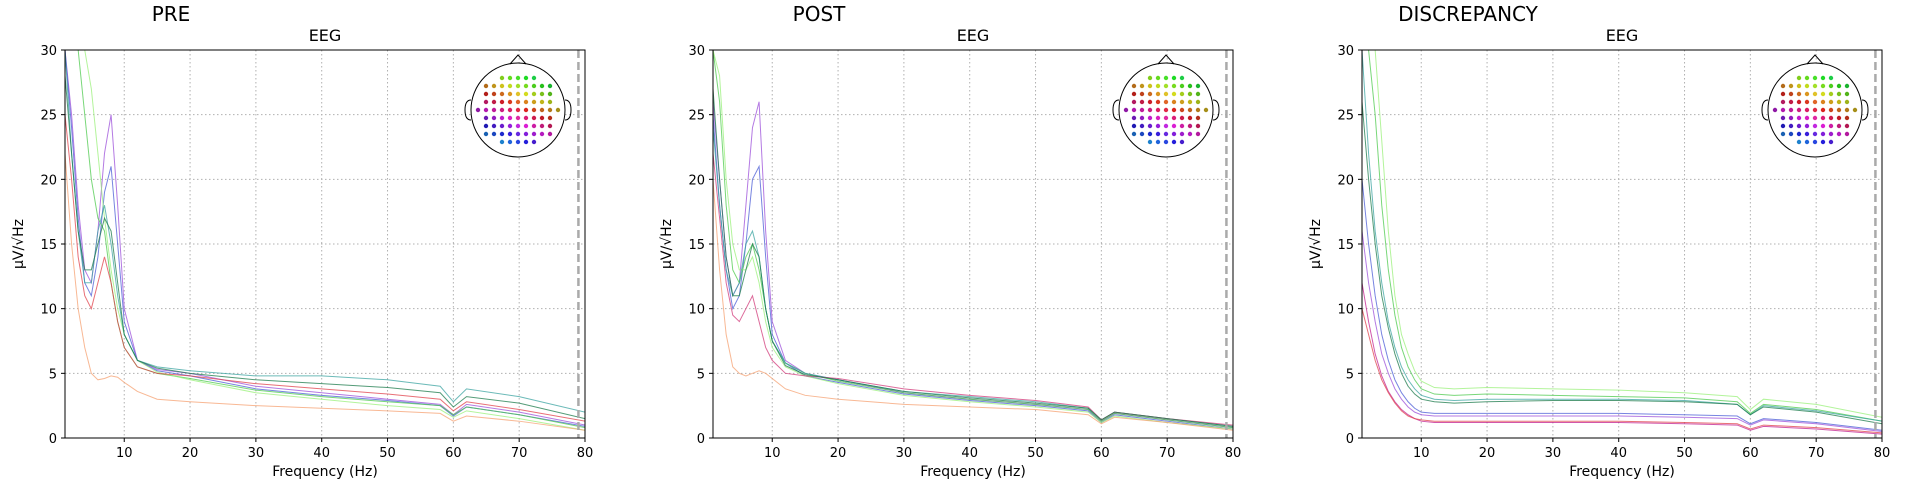 Image resolution: width=1920 pixels, height=484 pixels. Describe the element at coordinates (696, 245) in the screenshot. I see `y-tick-label: 15` at that location.